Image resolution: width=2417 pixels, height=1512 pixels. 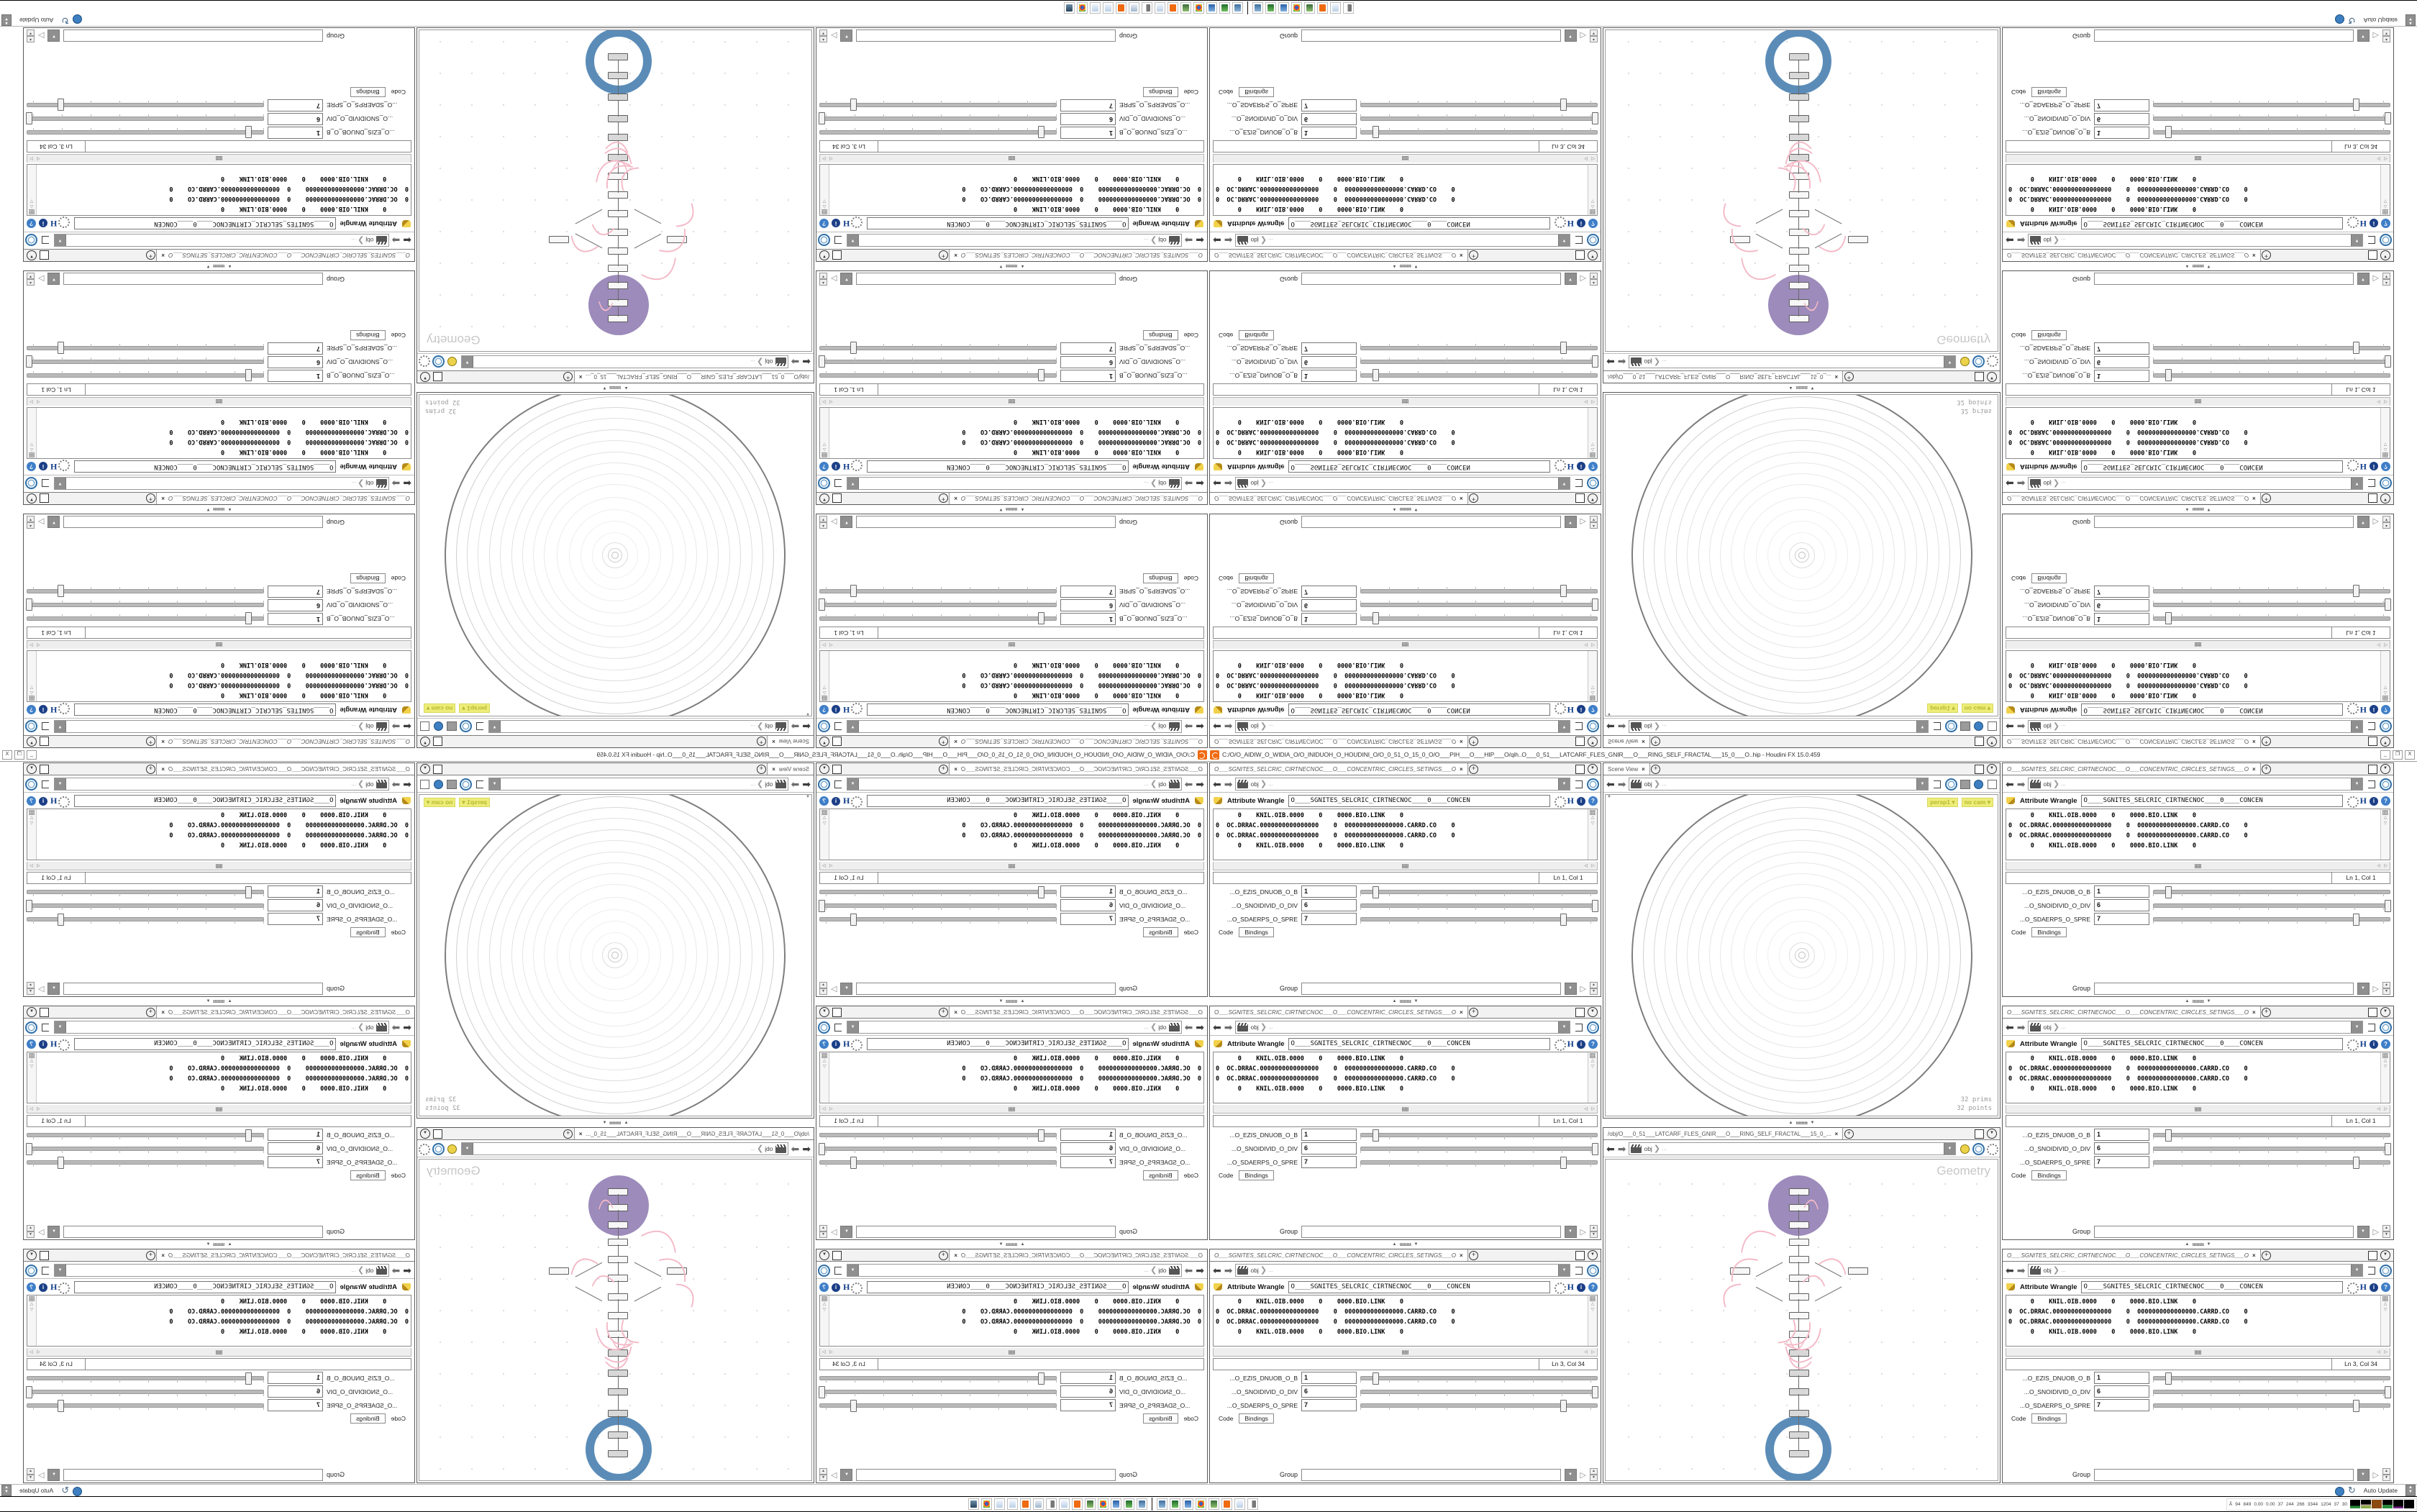 What do you see at coordinates (78, 20) in the screenshot?
I see `render-view-icon` at bounding box center [78, 20].